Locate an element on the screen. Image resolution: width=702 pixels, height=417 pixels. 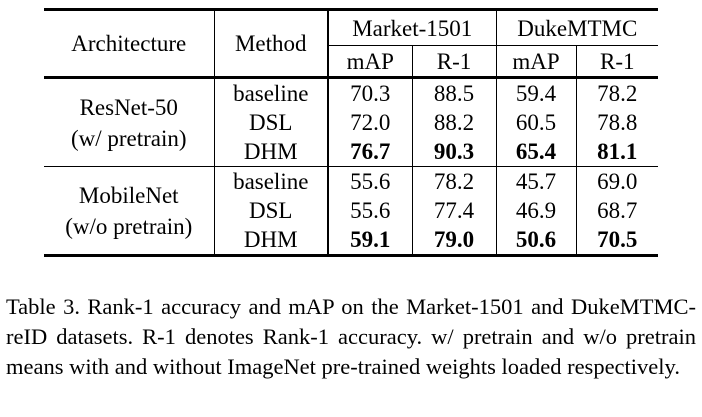
value-cell-bold: 50.6 is located at coordinates (536, 240).